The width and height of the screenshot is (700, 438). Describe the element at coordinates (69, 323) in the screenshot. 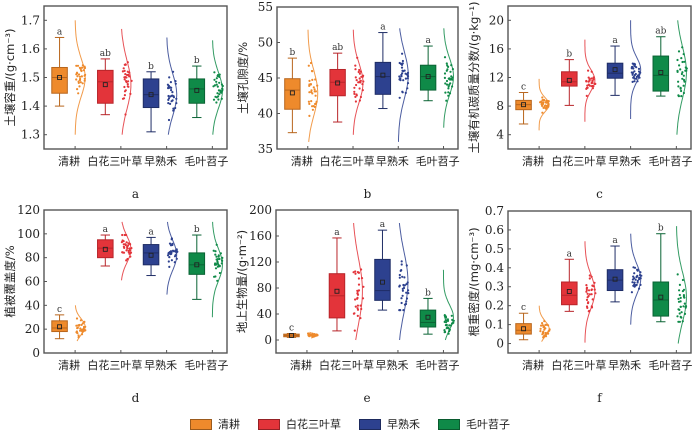

I see `series-0: c` at that location.